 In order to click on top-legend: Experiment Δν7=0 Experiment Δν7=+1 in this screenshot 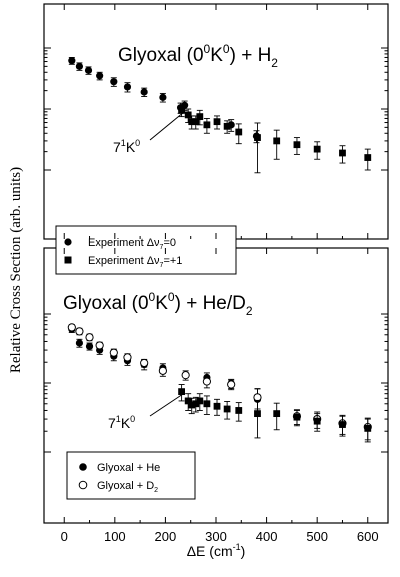, I will do `click(146, 250)`.